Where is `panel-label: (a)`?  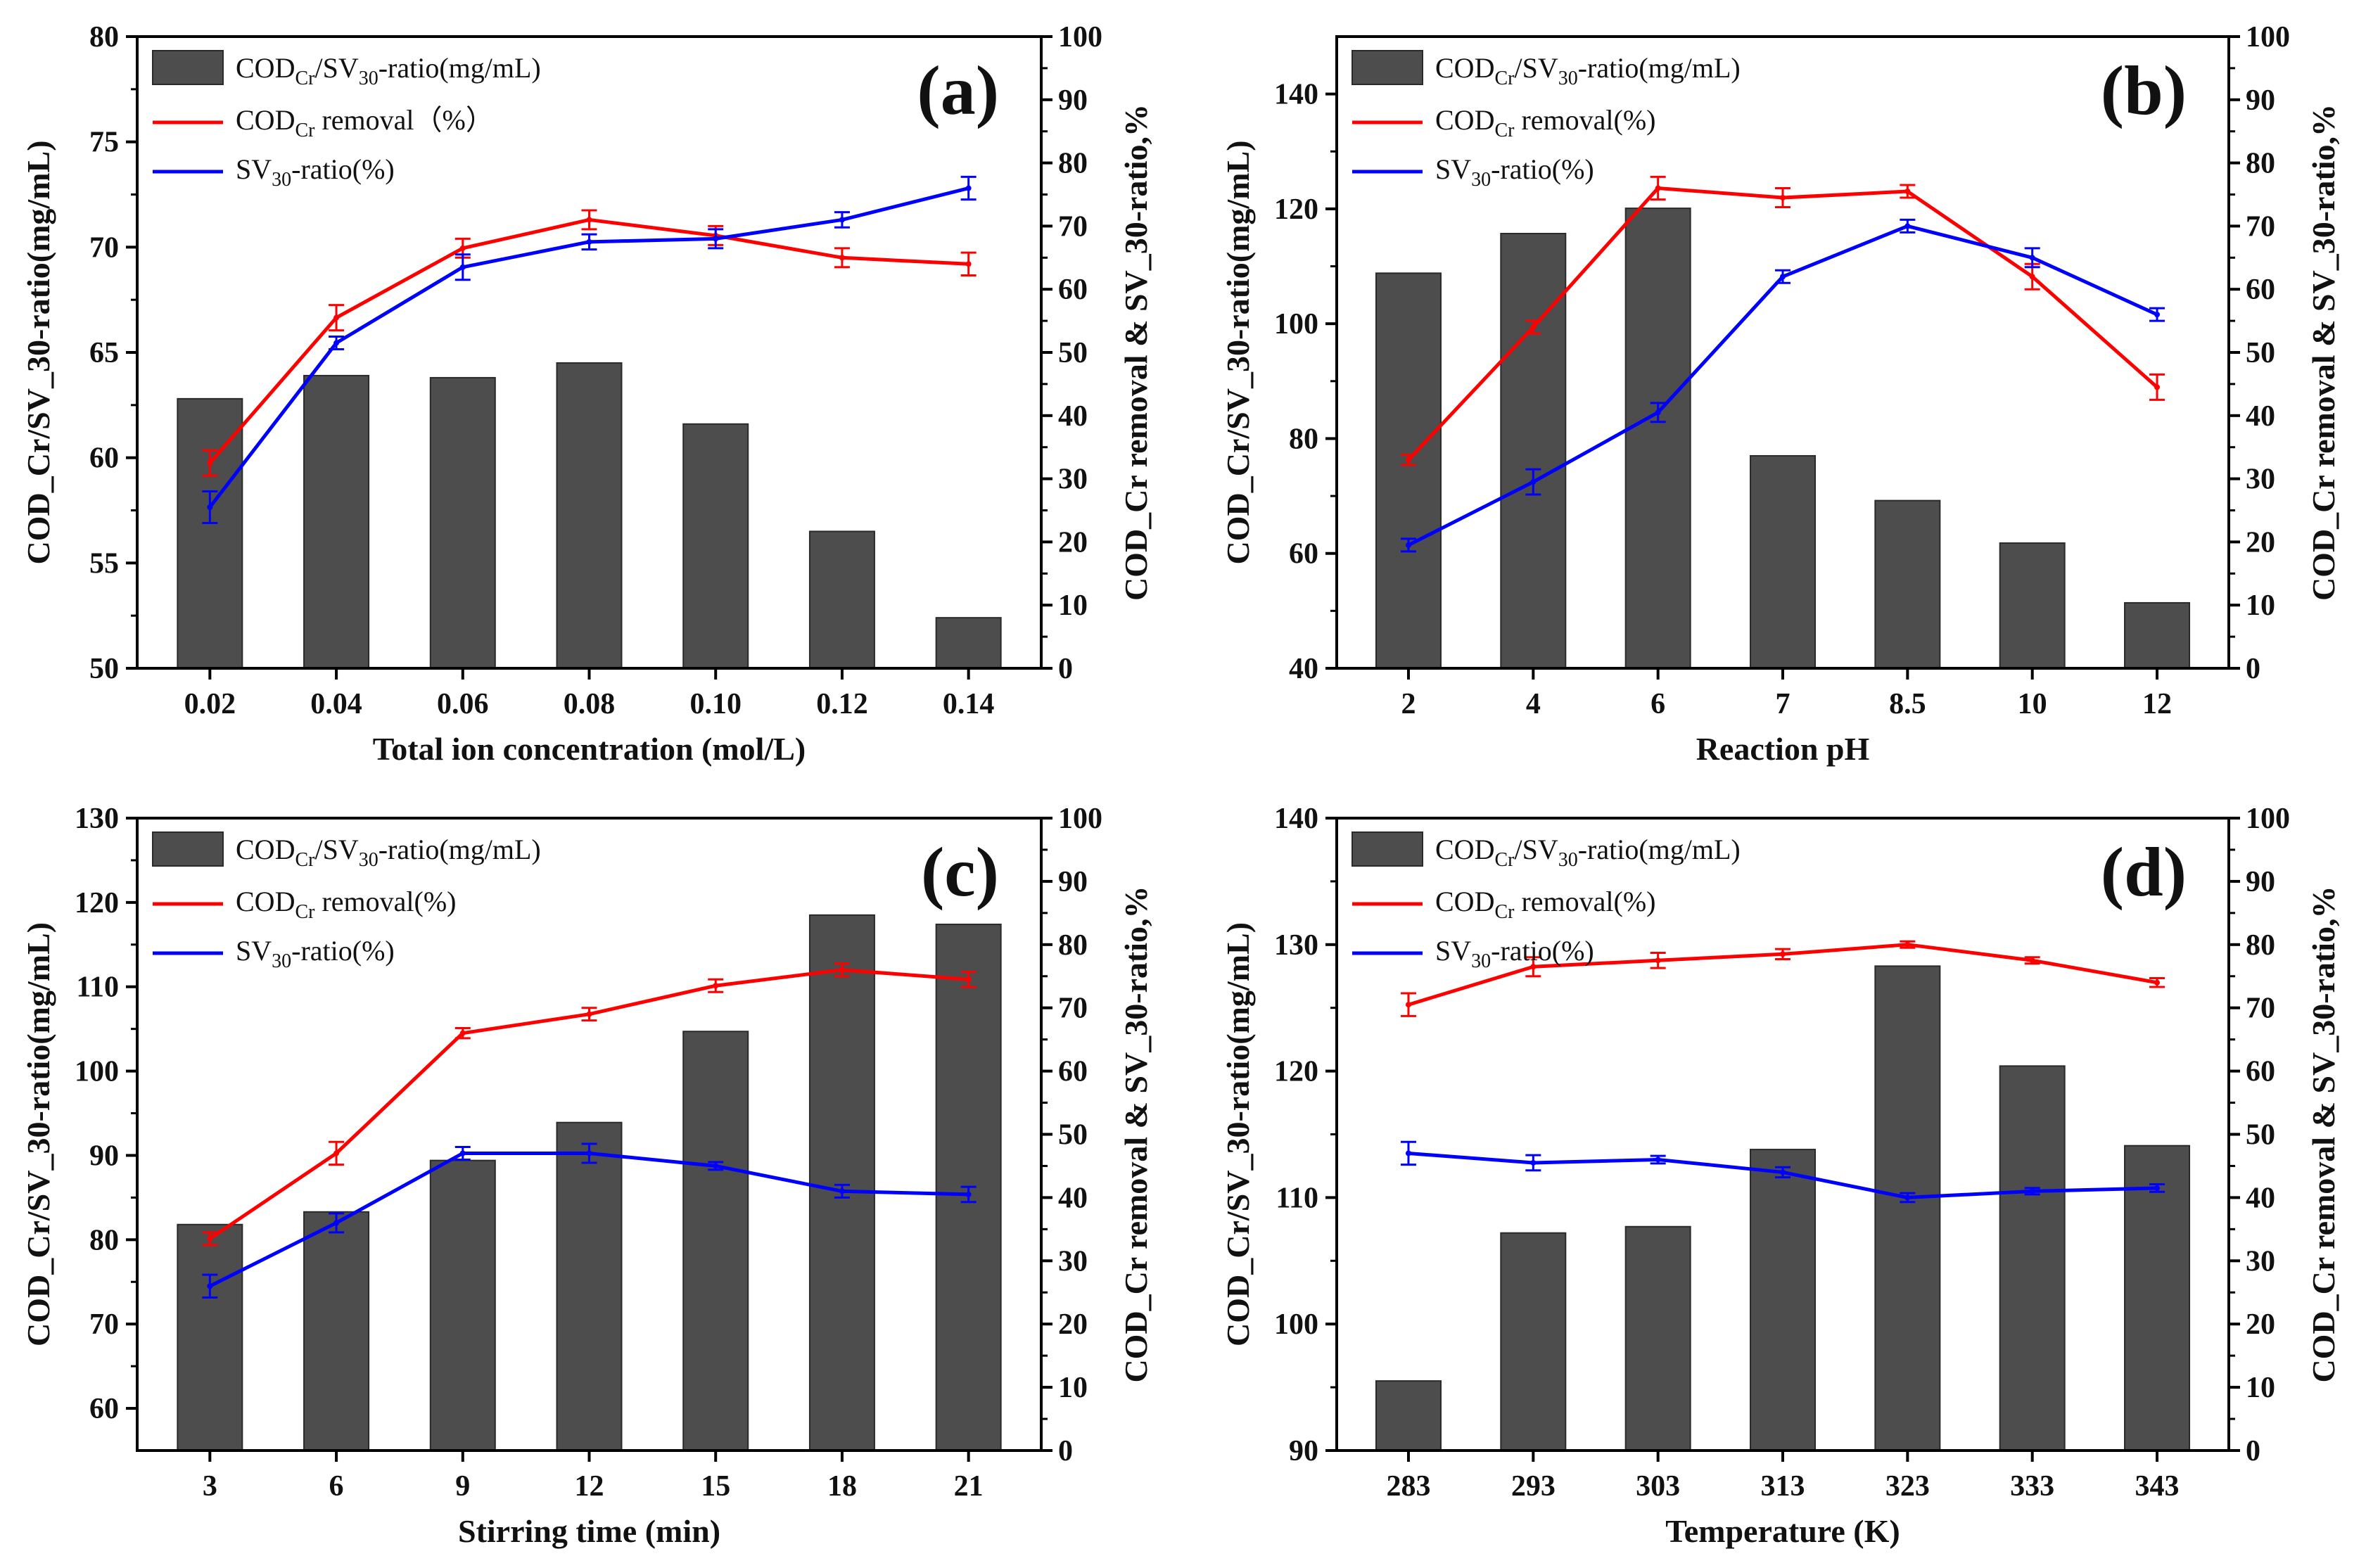 panel-label: (a) is located at coordinates (958, 90).